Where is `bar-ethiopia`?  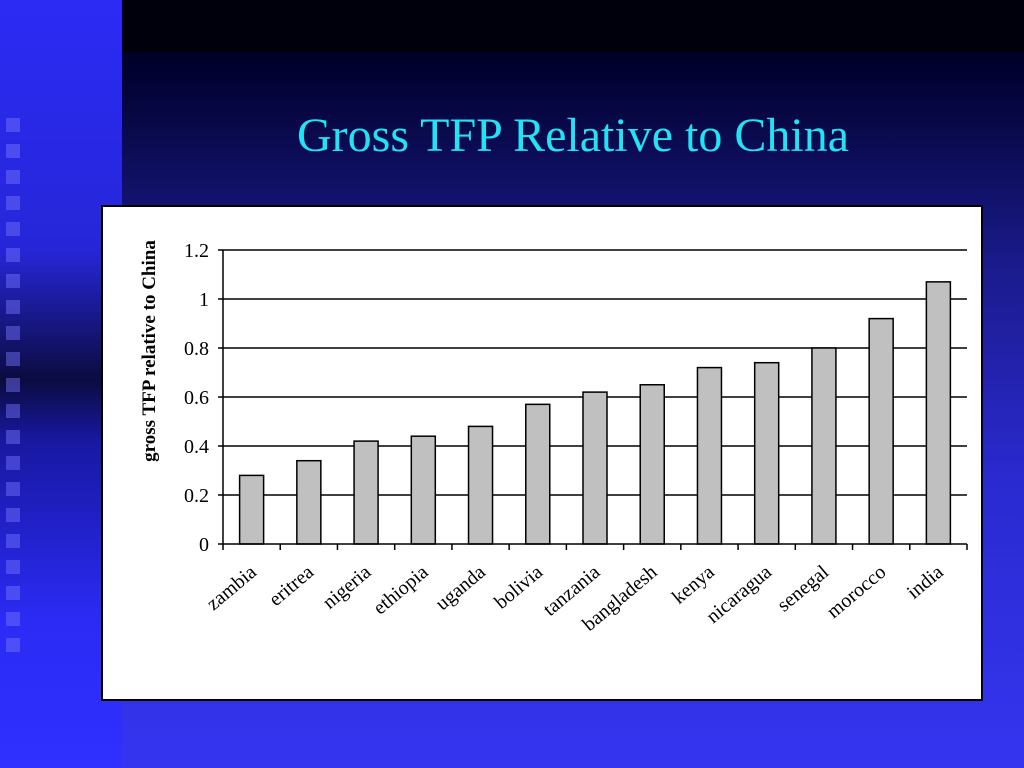
bar-ethiopia is located at coordinates (423, 490).